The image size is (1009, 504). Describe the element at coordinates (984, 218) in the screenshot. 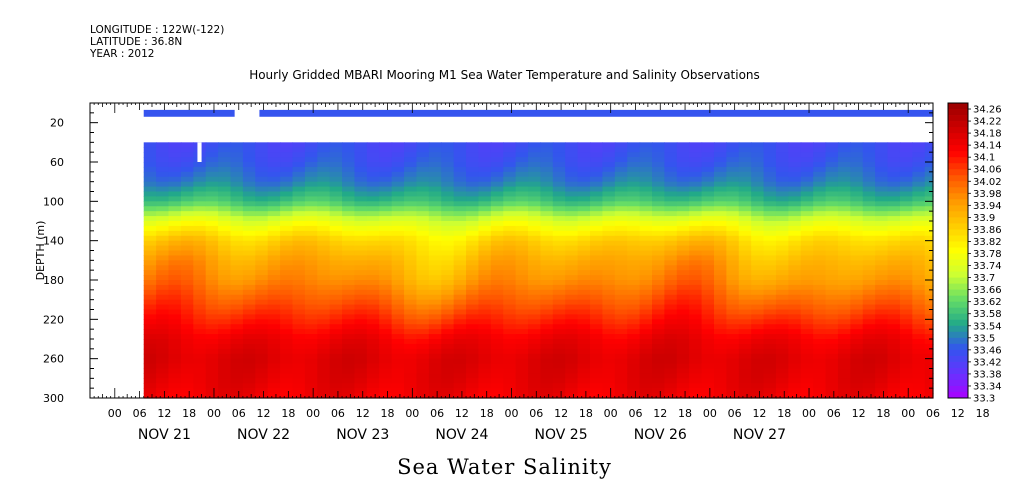

I see `colorbar-label: 33.9` at that location.